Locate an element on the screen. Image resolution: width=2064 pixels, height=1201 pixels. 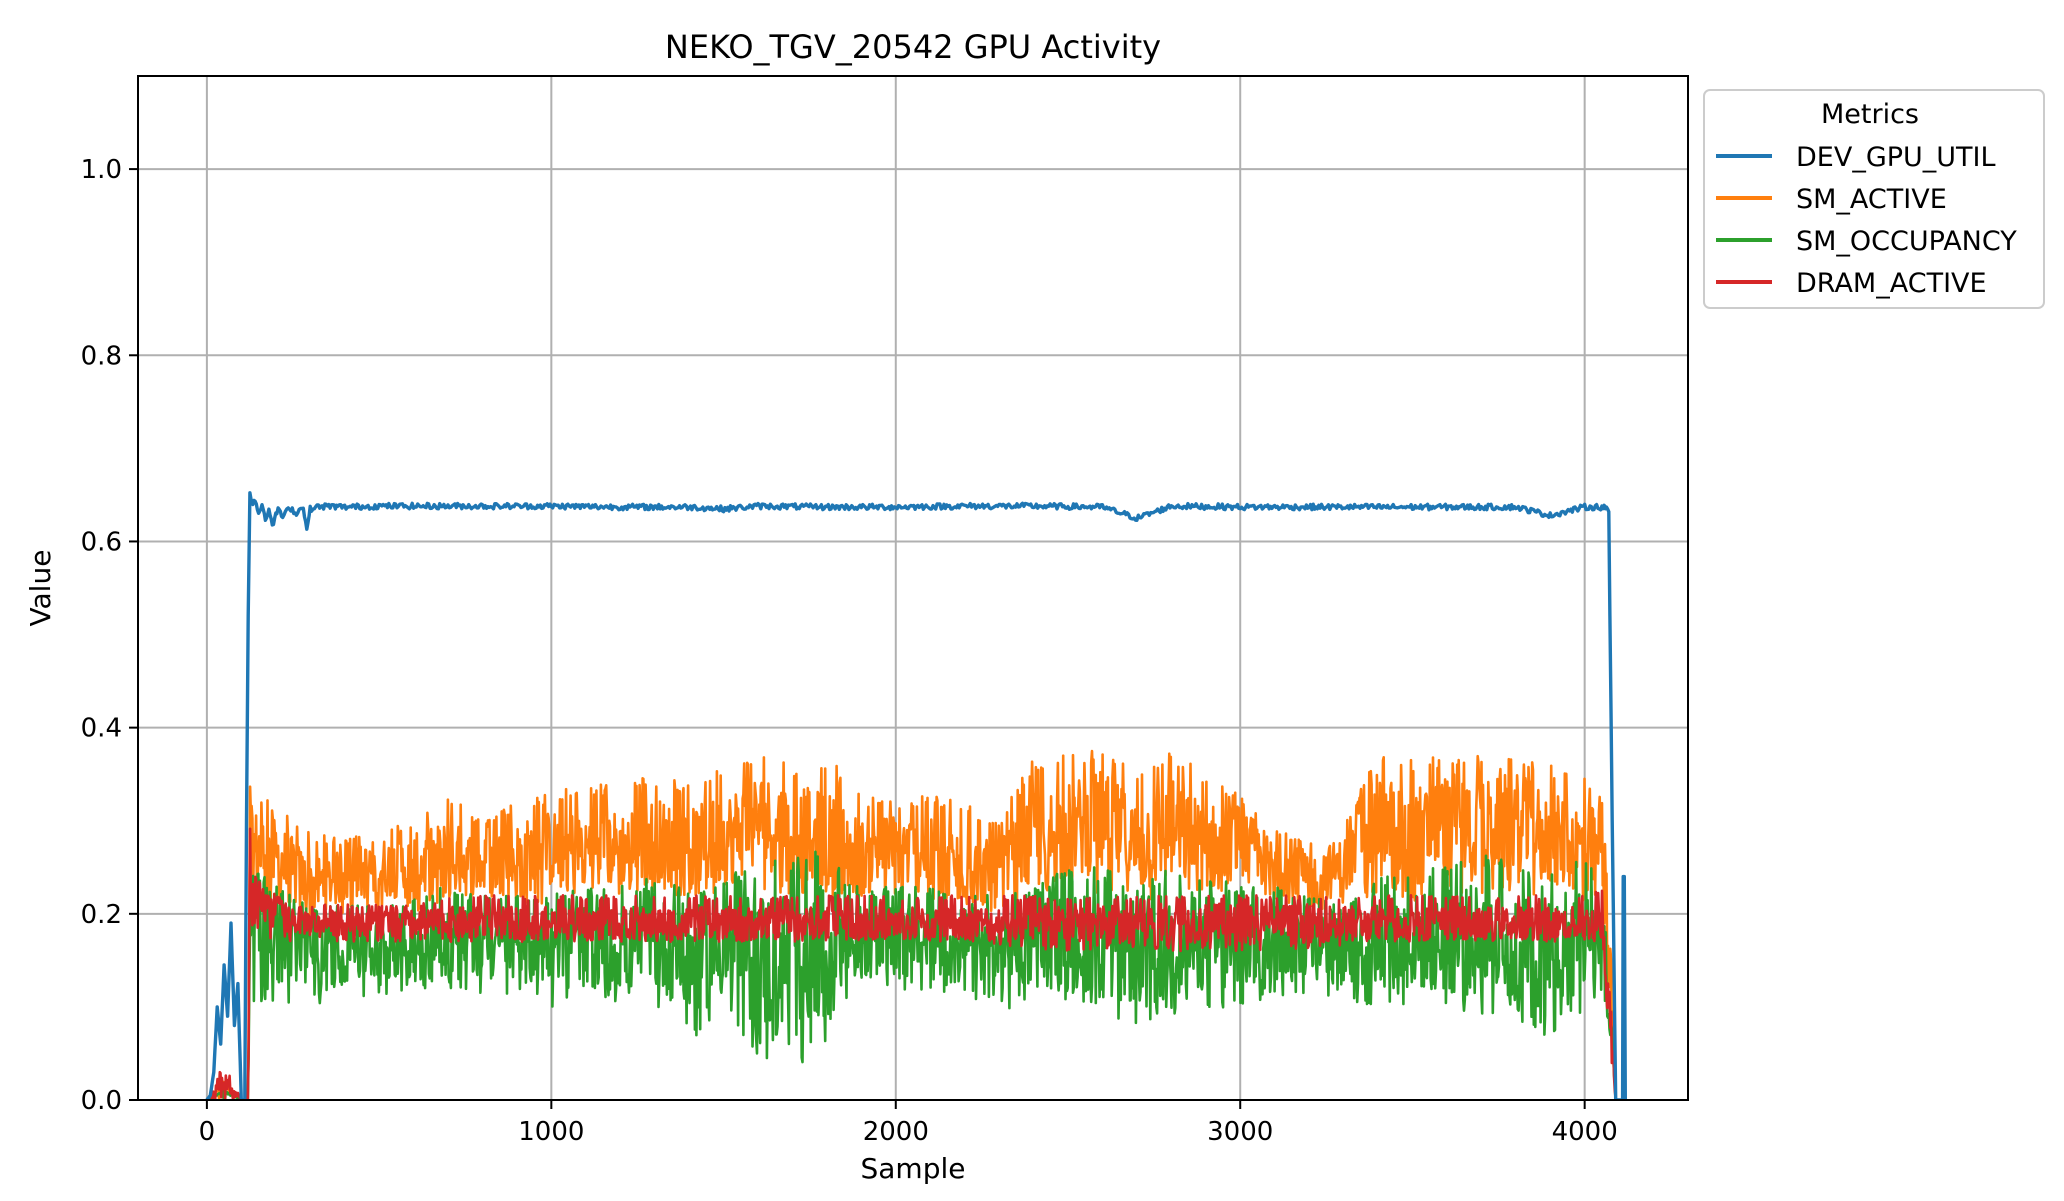
legend-title: Metrics is located at coordinates (1870, 114).